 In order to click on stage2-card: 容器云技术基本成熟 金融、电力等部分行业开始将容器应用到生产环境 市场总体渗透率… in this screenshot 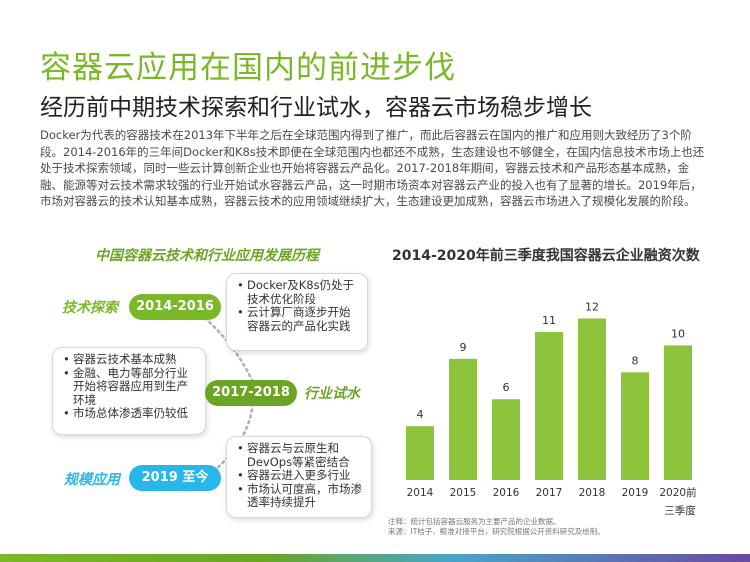, I will do `click(129, 391)`.